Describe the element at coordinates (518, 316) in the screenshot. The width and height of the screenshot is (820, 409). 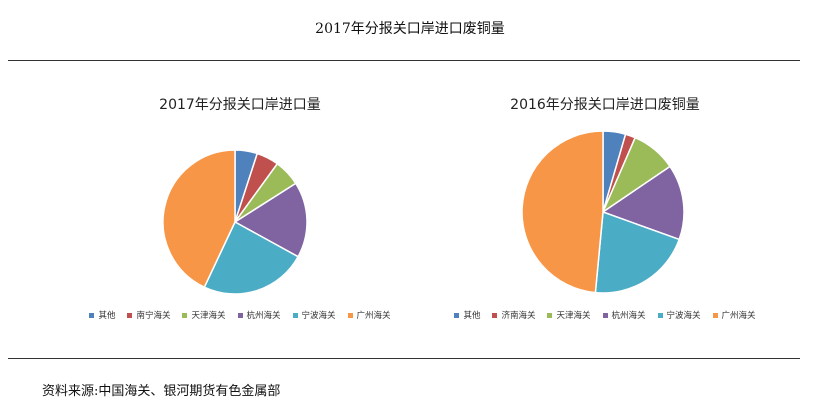
I see `legend-label-1: 济南海关` at that location.